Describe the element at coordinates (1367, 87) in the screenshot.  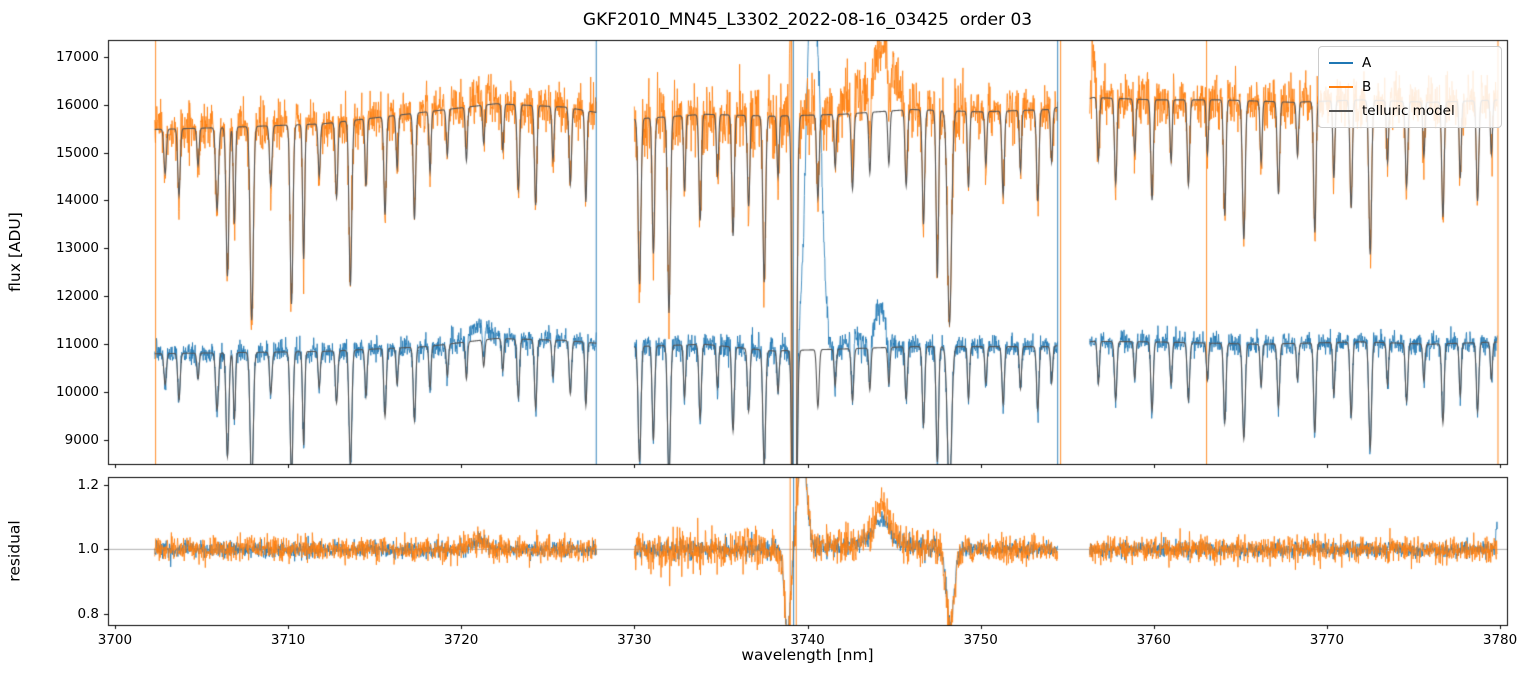
I see `legend-label-b: B` at that location.